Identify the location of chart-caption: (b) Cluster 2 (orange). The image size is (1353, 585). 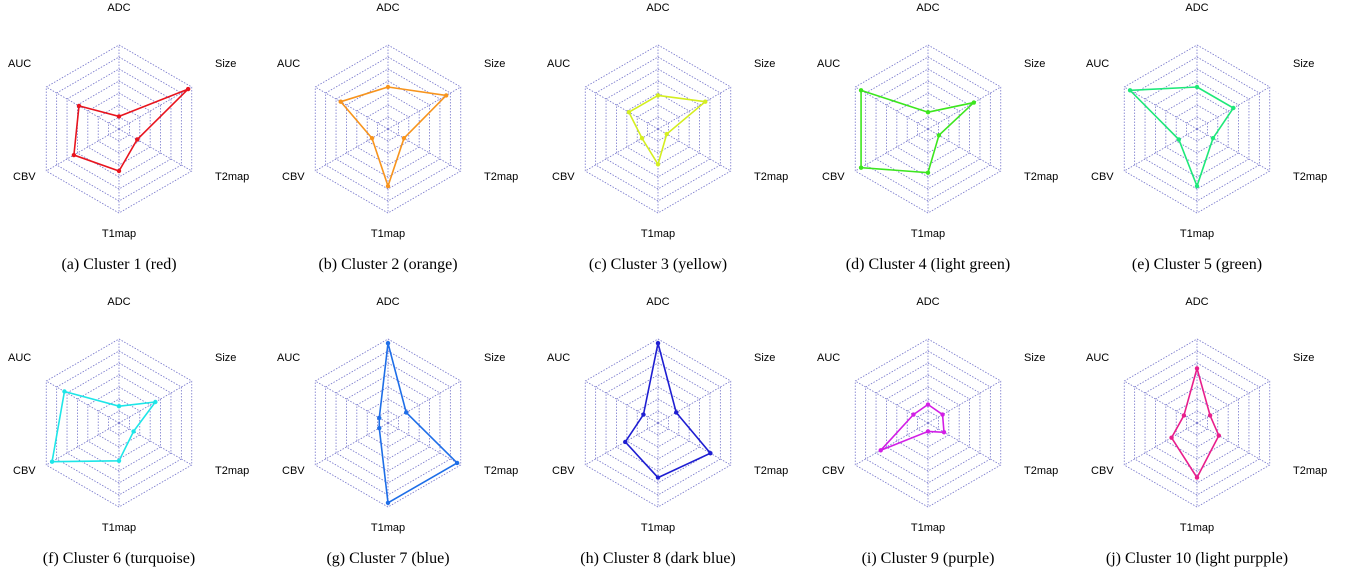
(387, 264).